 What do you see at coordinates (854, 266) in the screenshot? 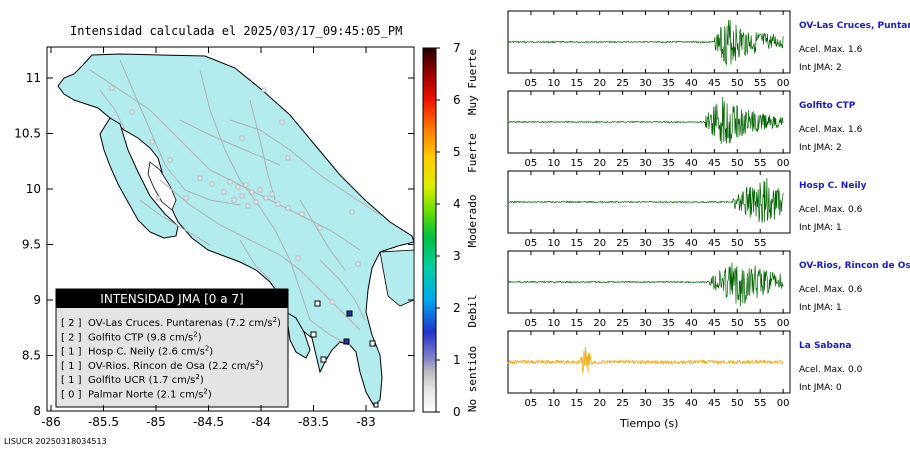
I see `panel-station-name: OV-Rios, Rincon de Os` at bounding box center [854, 266].